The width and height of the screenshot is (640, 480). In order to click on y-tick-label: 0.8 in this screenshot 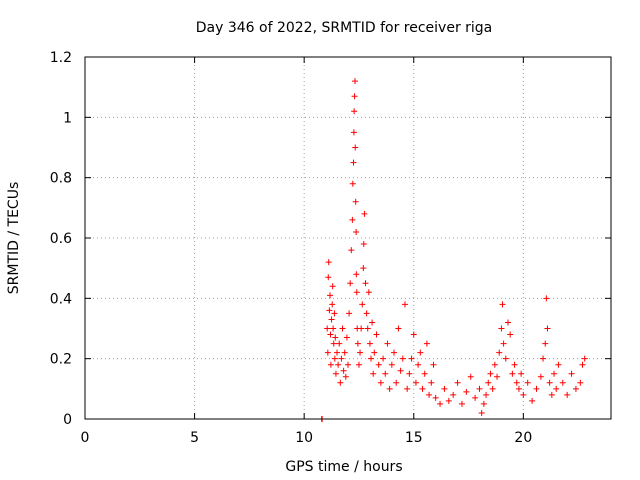, I will do `click(61, 179)`.